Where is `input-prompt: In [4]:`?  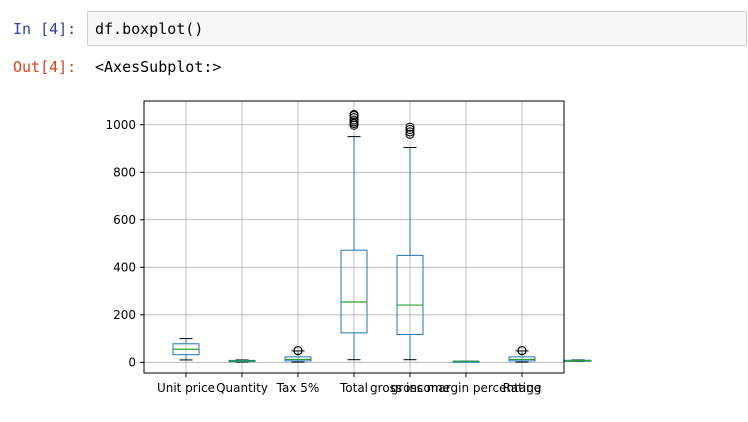
input-prompt: In [4]: is located at coordinates (45, 29).